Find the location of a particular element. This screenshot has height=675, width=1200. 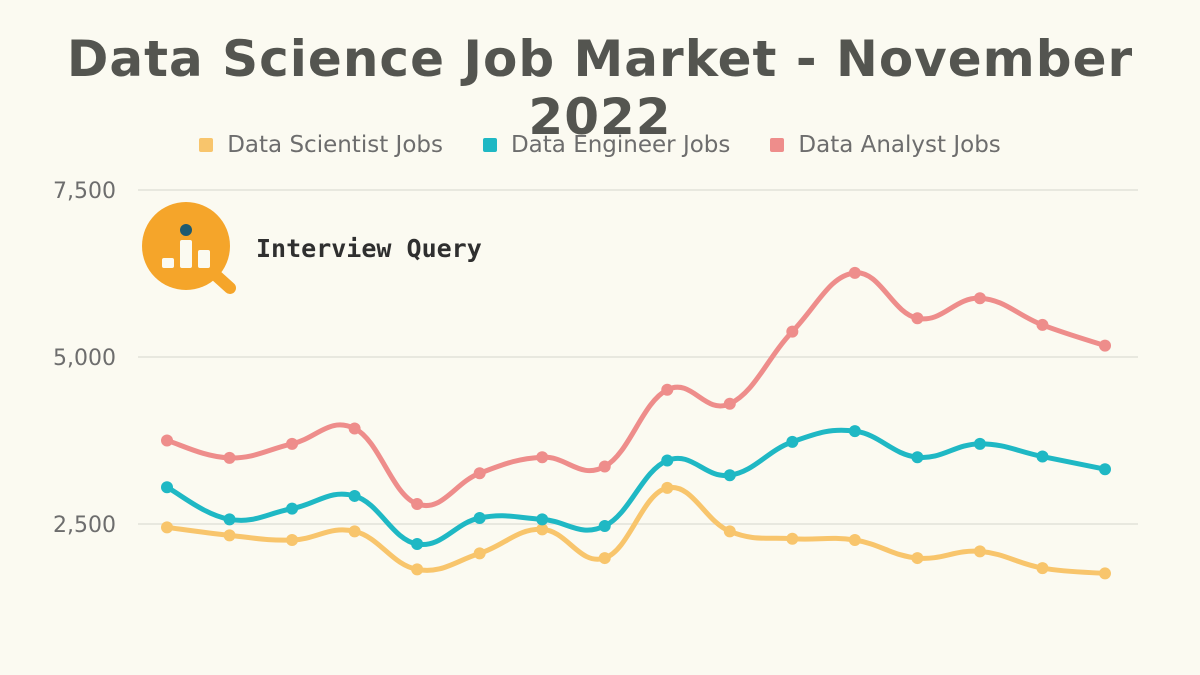

legend-item: Data Engineer Jobs is located at coordinates (606, 145).